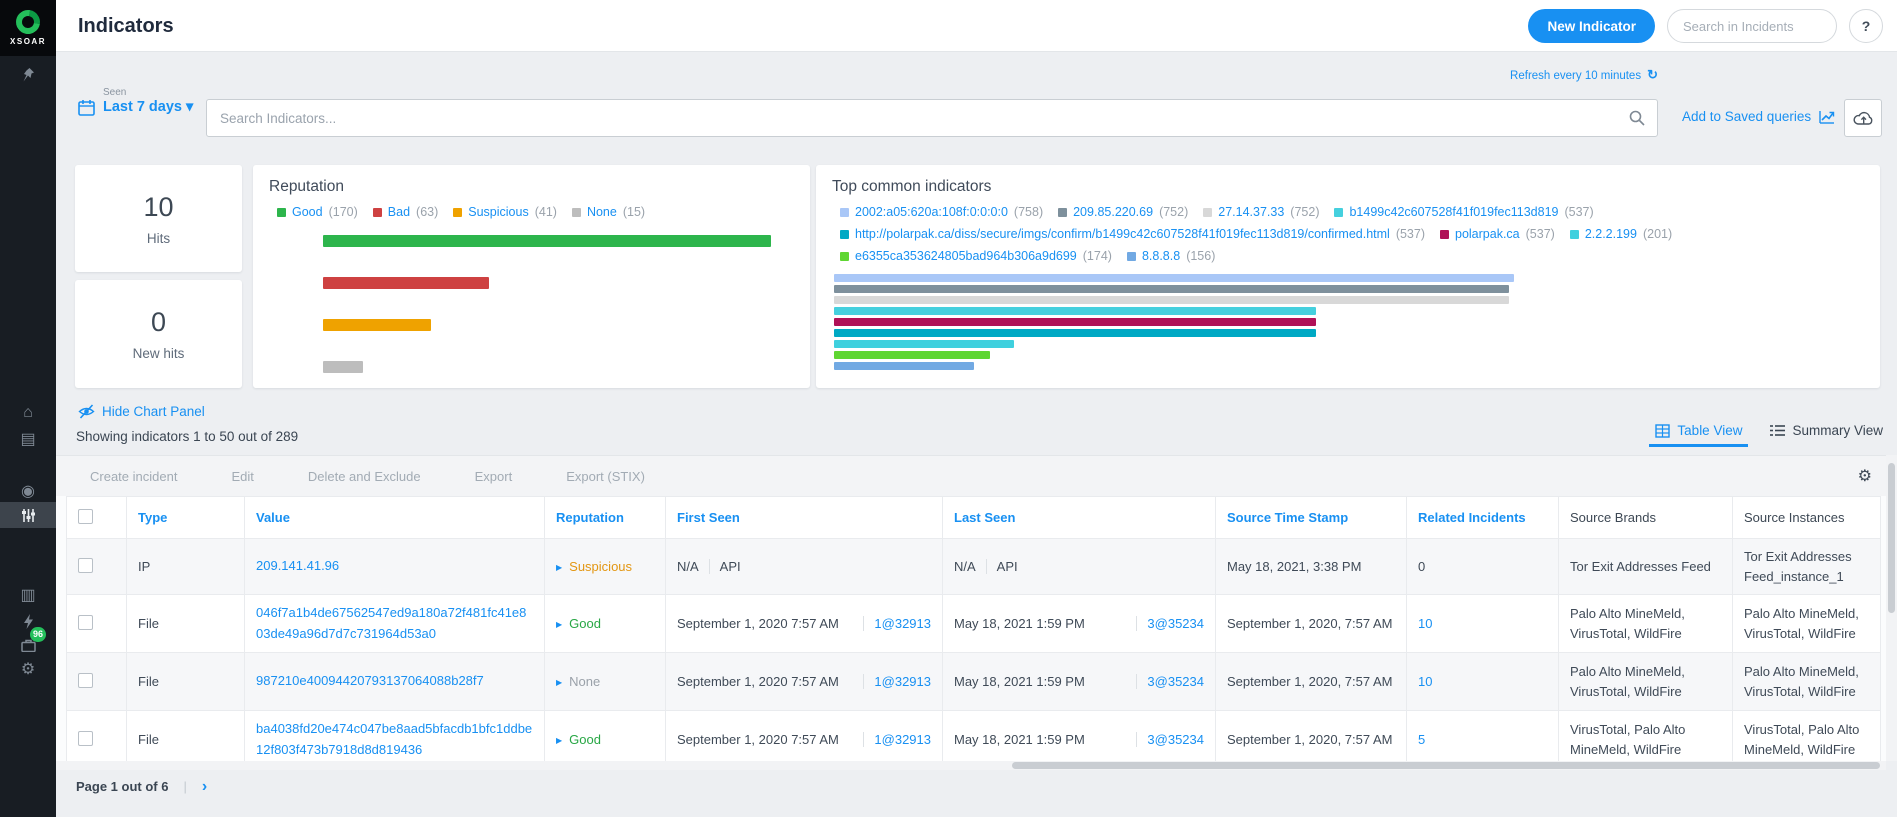  Describe the element at coordinates (317, 212) in the screenshot. I see `legend-item-0: Good (170)` at that location.